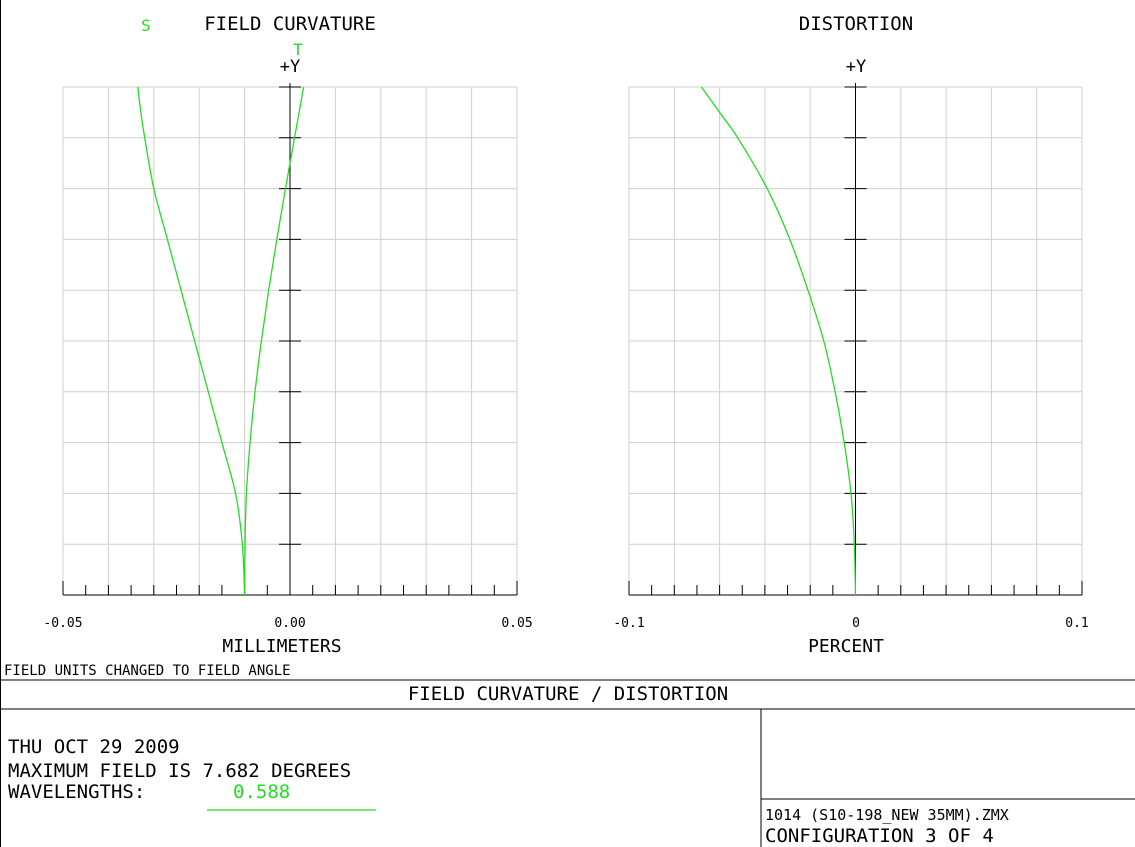 This screenshot has height=847, width=1135. Describe the element at coordinates (516, 623) in the screenshot. I see `fc-tick-label-max: 0.05` at that location.